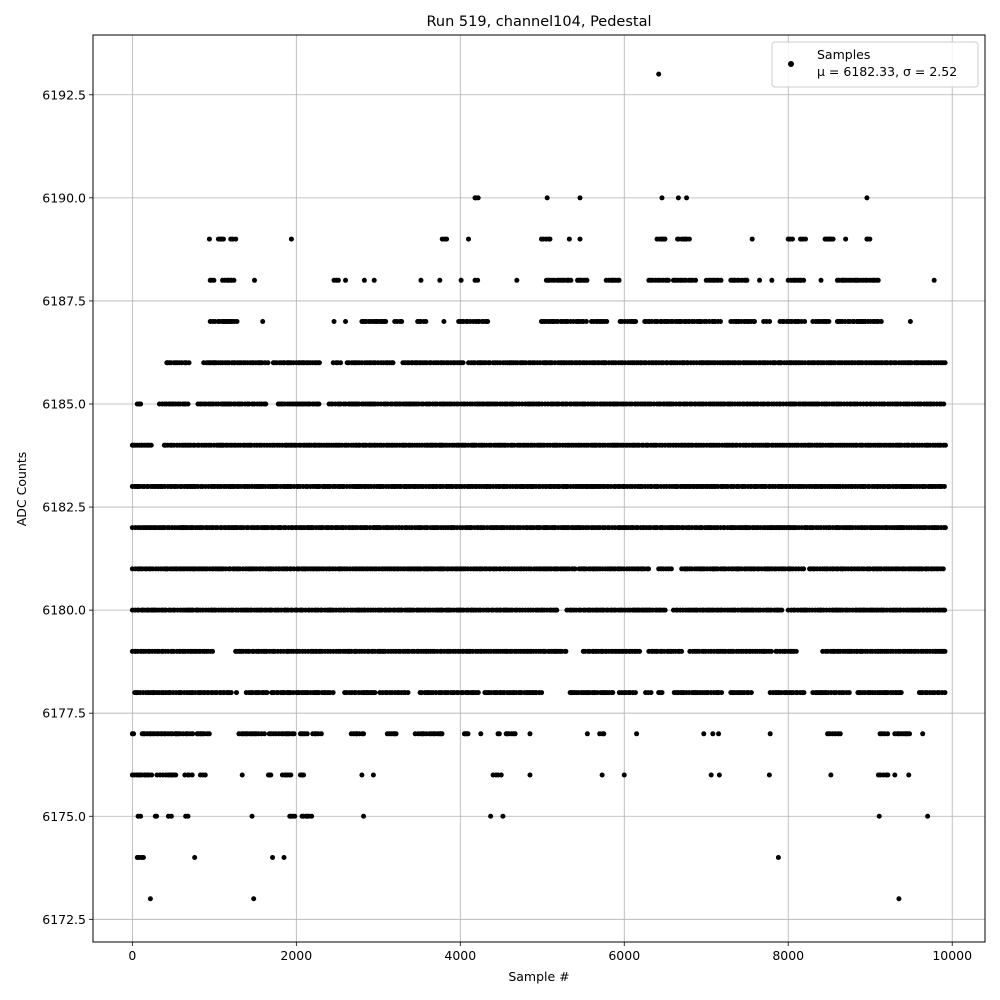 This screenshot has height=1000, width=1000. Describe the element at coordinates (538, 976) in the screenshot. I see `x-axis-label: Sample #` at that location.